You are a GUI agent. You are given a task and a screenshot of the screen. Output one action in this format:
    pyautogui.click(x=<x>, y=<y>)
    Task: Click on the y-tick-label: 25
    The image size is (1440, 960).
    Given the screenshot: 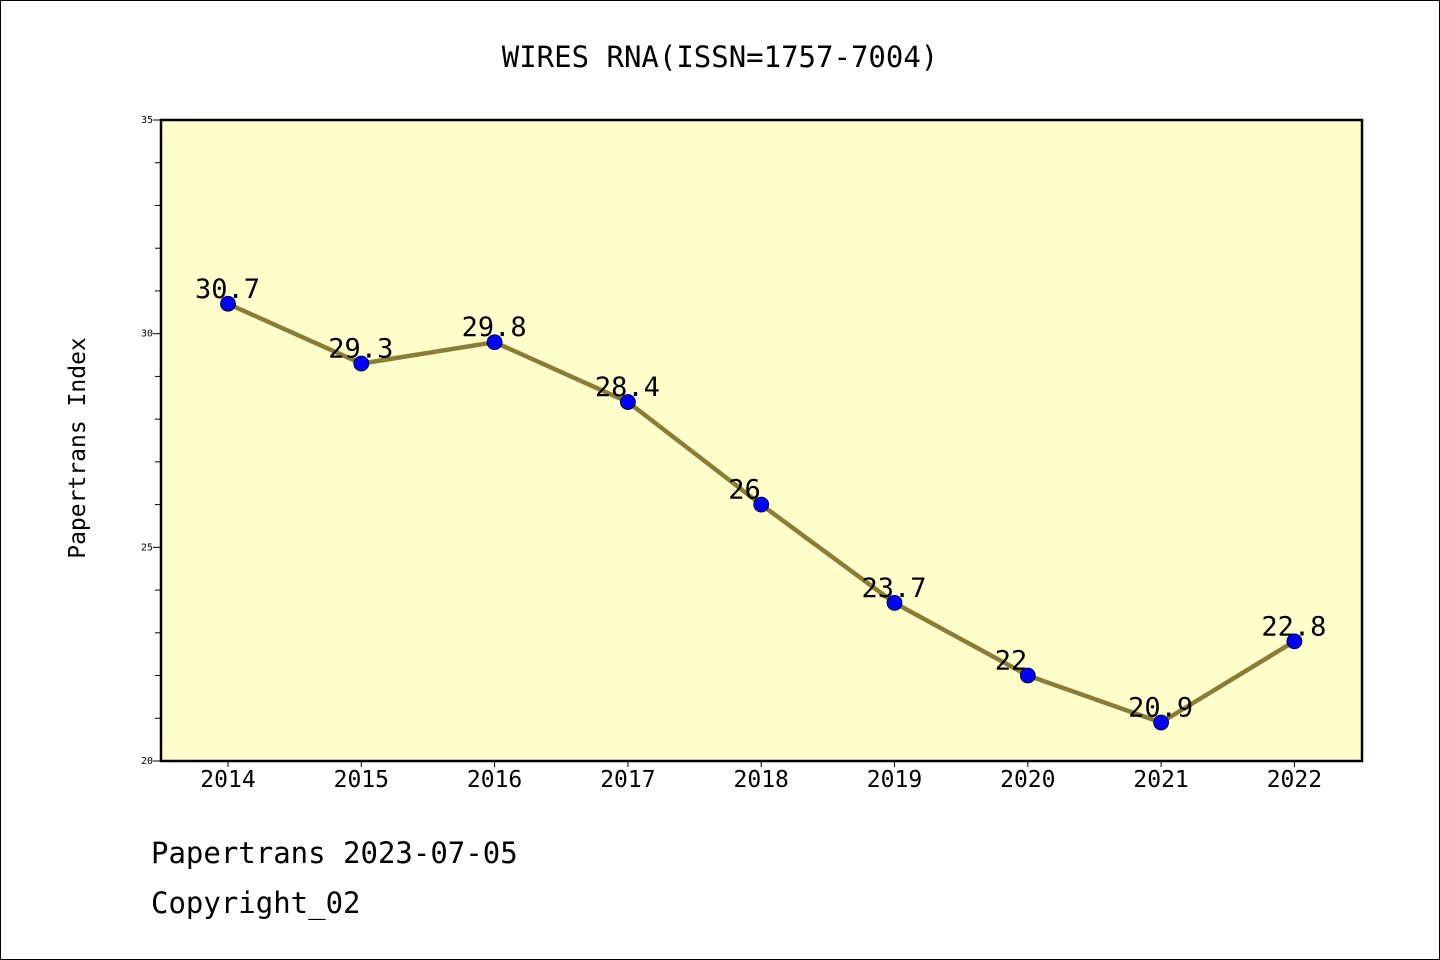 What is the action you would take?
    pyautogui.click(x=147, y=547)
    